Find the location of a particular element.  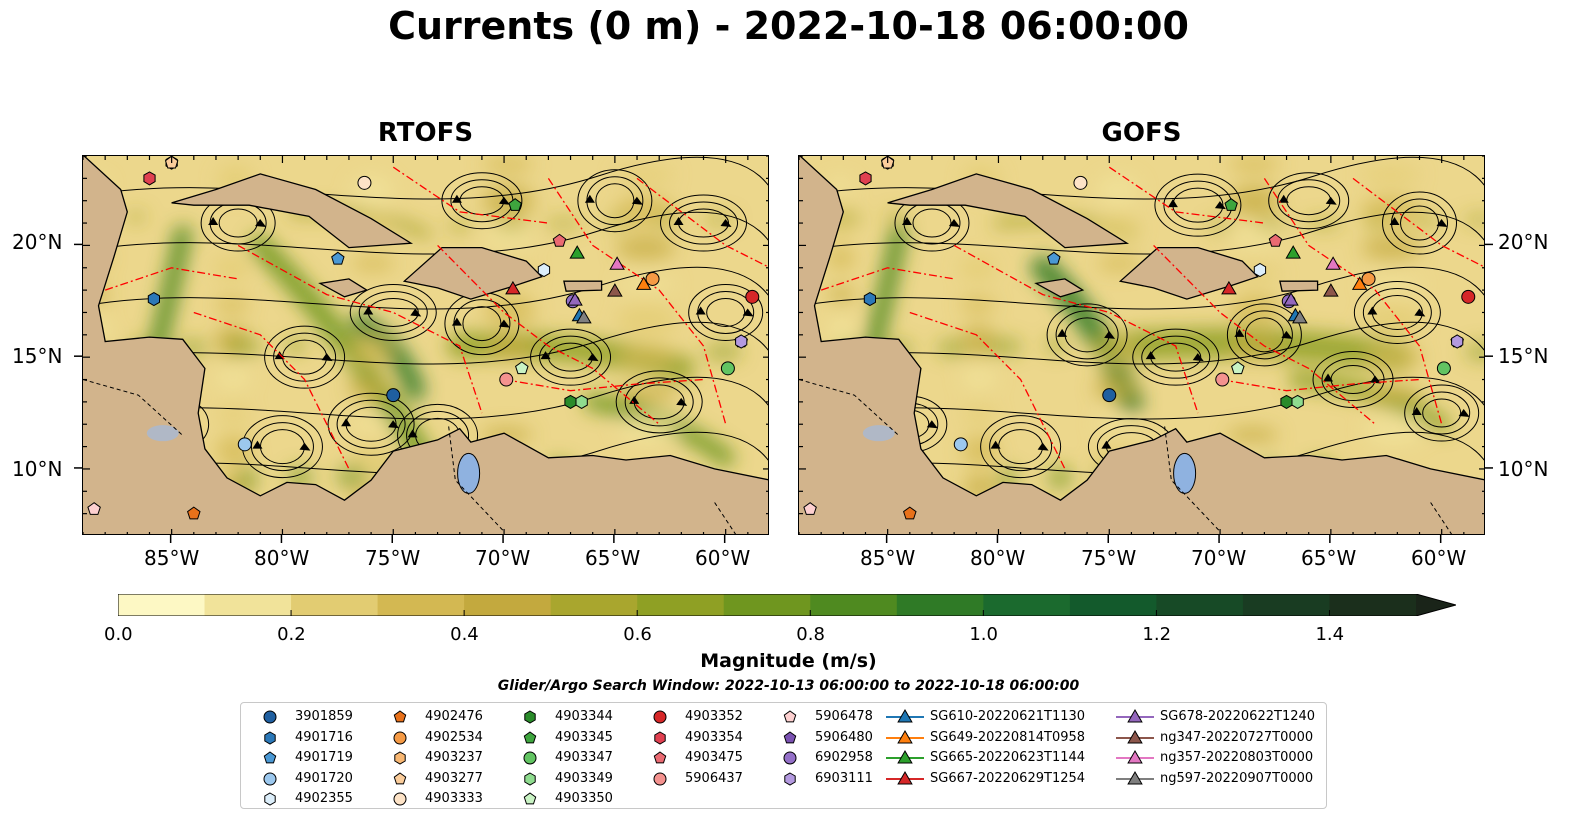

legend-entry: 3901859 is located at coordinates (361, 717).